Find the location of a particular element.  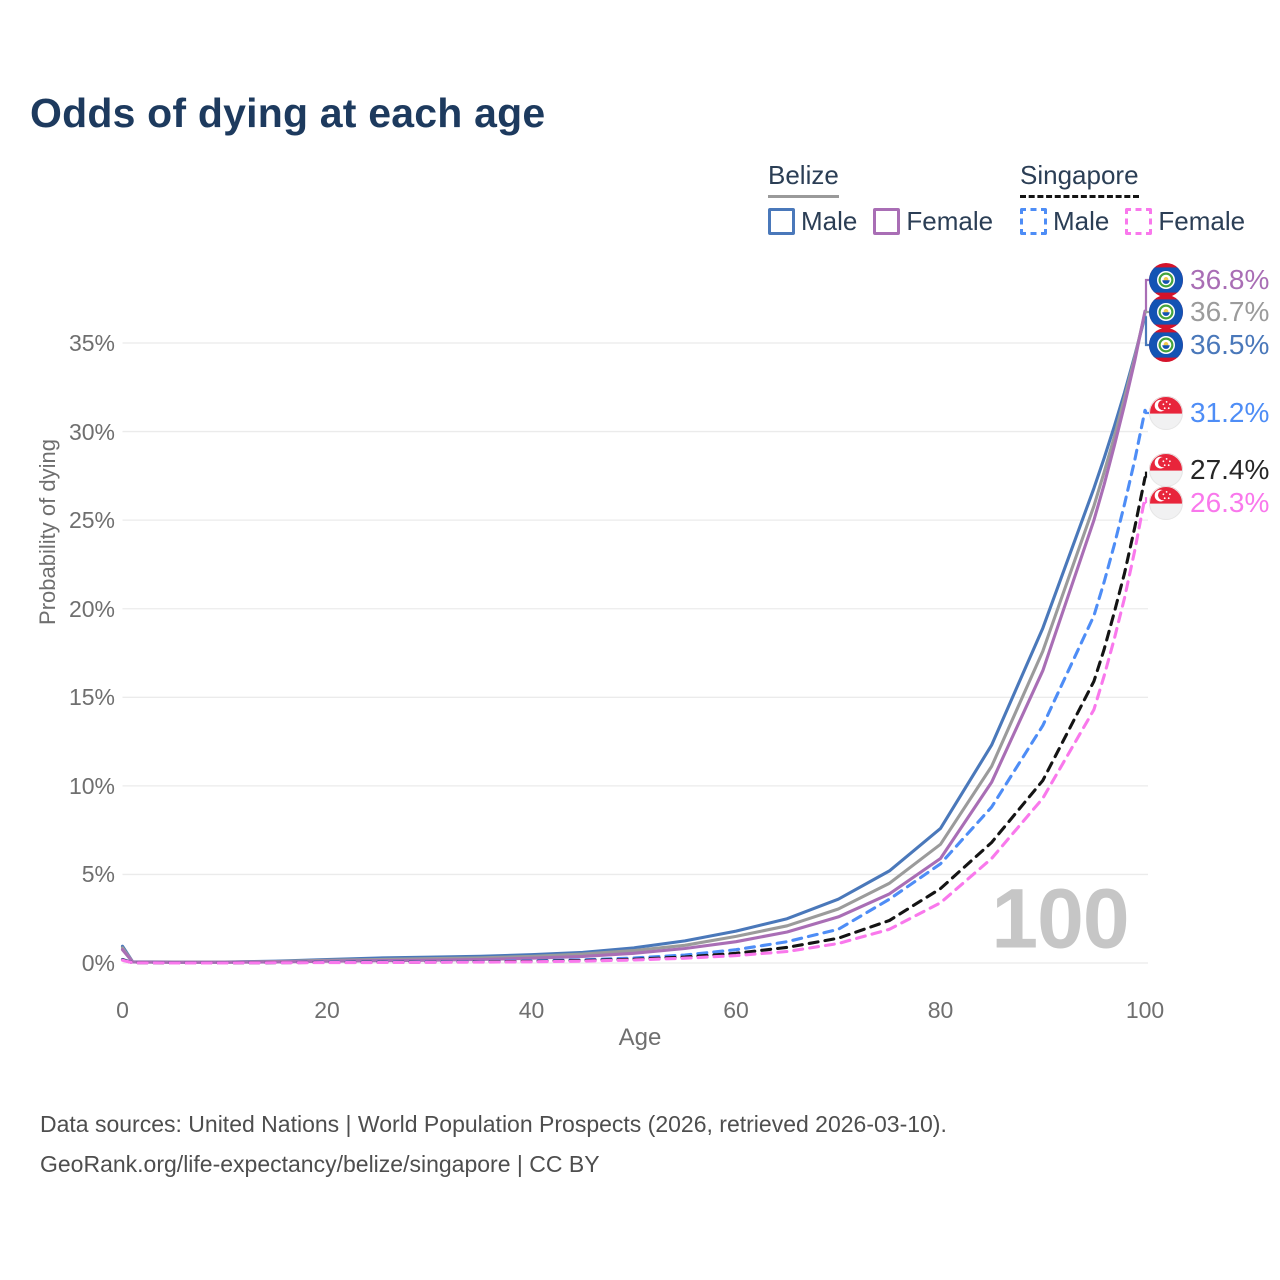

end-label-belize-female: 36.8% is located at coordinates (1209, 280).